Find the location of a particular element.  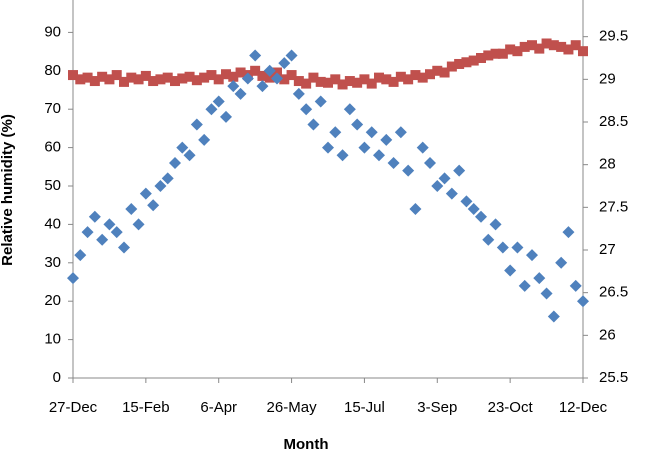

x-tick-label: 26-May is located at coordinates (292, 407).